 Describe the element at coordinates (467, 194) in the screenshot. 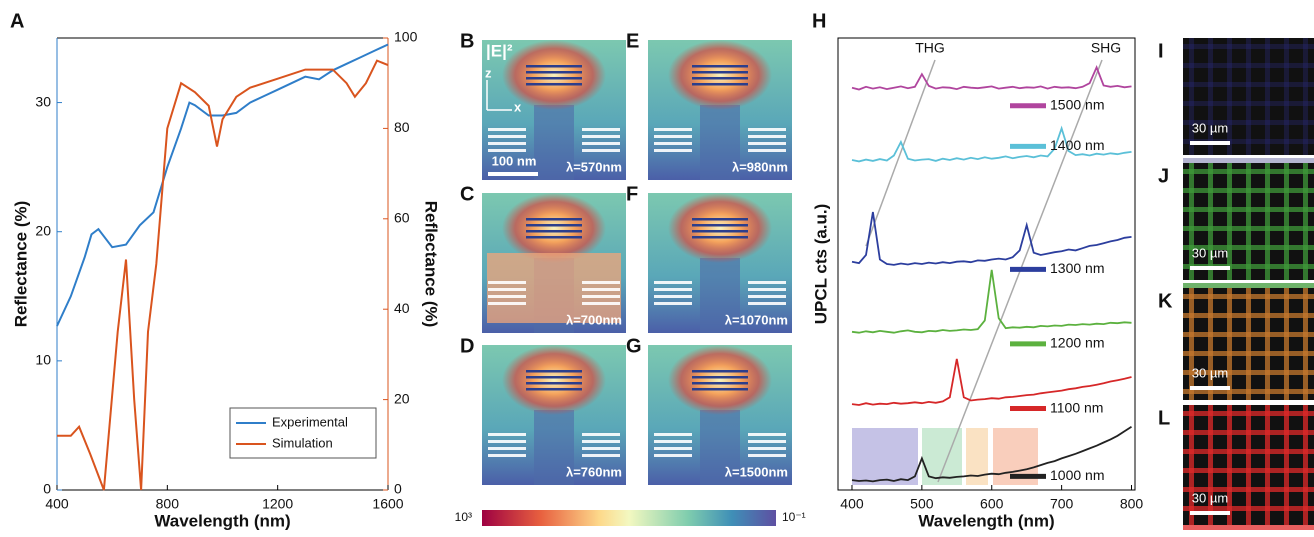

I see `panel-letter: C` at that location.